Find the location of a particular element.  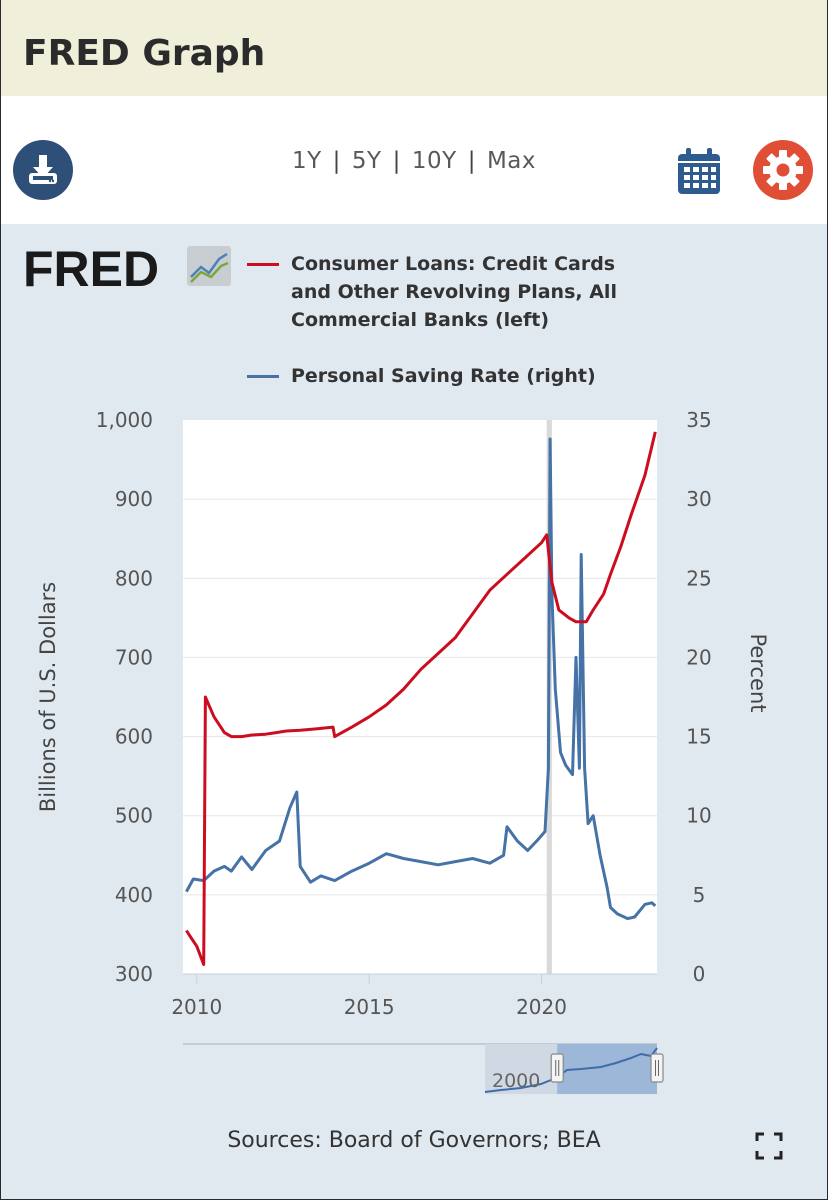

navigator-sparkline is located at coordinates (571, 1070).